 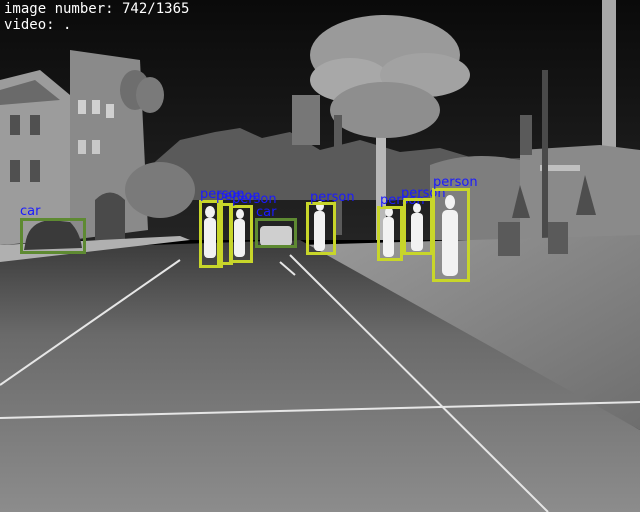 I want to click on trash-can, so click(x=509, y=239).